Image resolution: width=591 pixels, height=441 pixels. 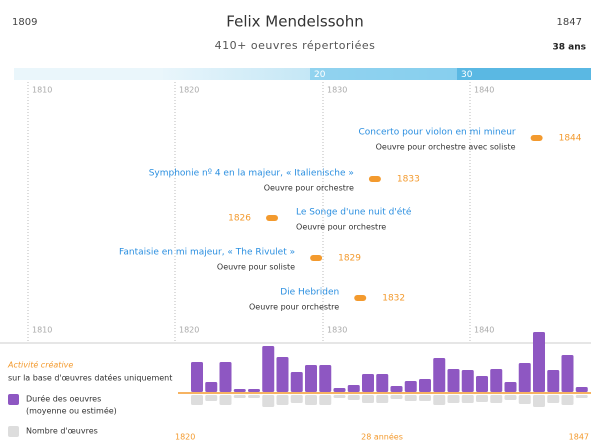 I want to click on activity-subtitle: sur la base d'œuvres datées uniquement, so click(x=90, y=378).